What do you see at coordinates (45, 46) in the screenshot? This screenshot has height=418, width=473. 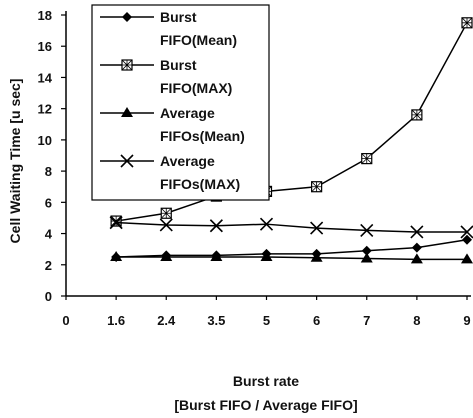 I see `y-tick-label: 16` at bounding box center [45, 46].